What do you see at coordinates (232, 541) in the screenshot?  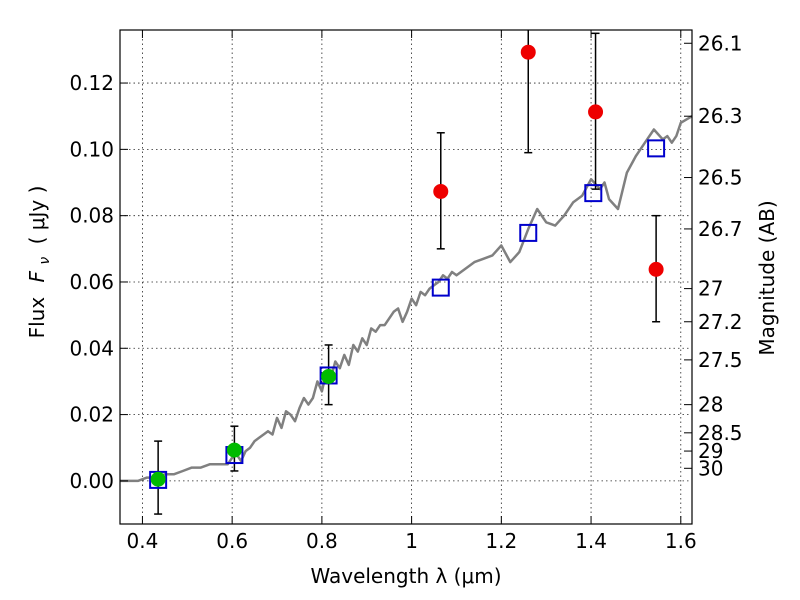 I see `x-tick-label: 0.6` at bounding box center [232, 541].